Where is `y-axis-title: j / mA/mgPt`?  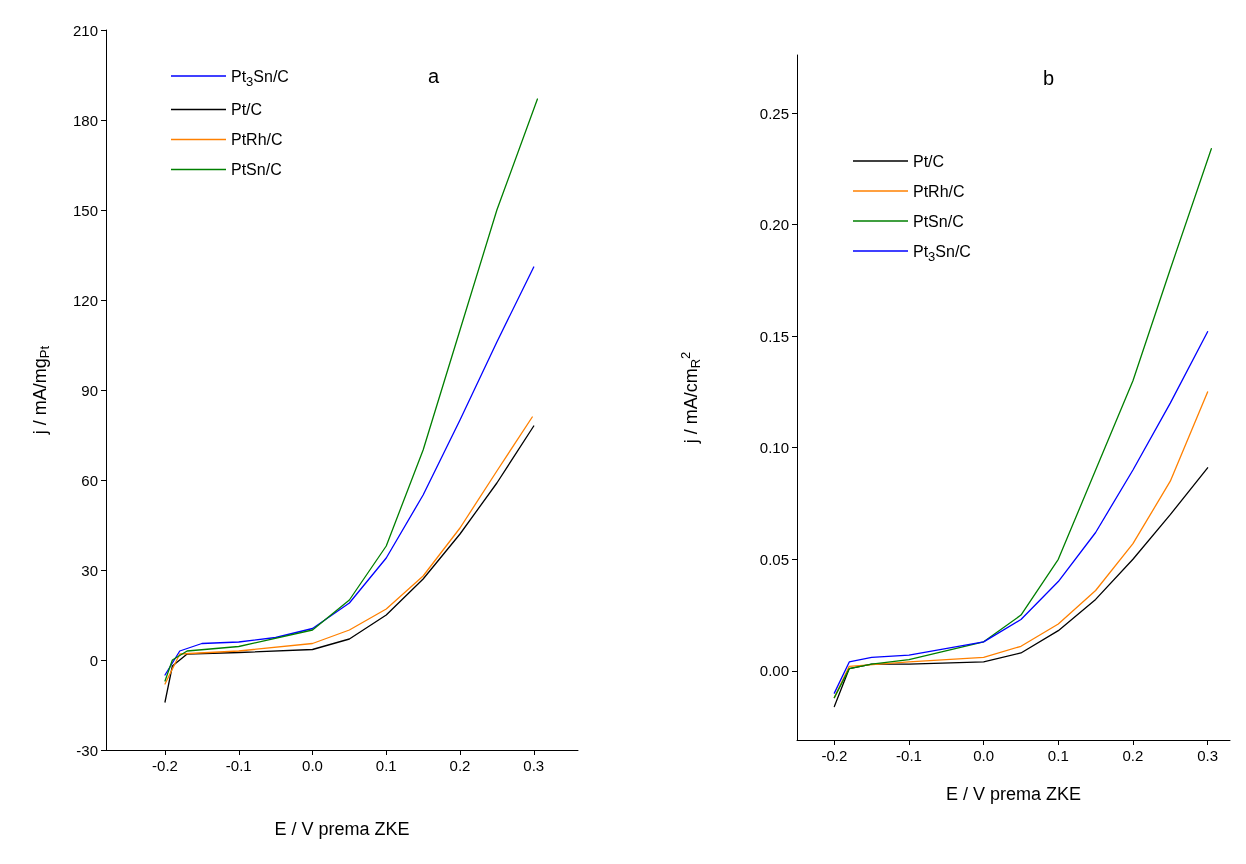 y-axis-title: j / mA/mgPt is located at coordinates (40, 390).